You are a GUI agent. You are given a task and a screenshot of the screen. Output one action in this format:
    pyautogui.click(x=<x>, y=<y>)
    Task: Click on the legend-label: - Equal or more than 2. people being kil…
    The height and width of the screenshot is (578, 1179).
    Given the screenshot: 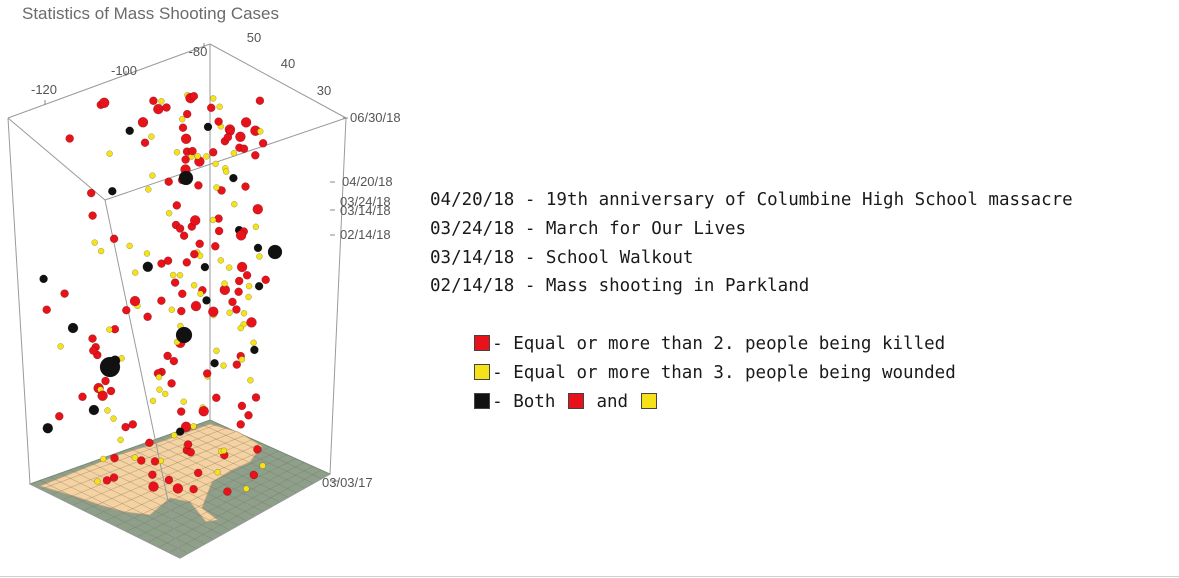 What is the action you would take?
    pyautogui.click(x=719, y=343)
    